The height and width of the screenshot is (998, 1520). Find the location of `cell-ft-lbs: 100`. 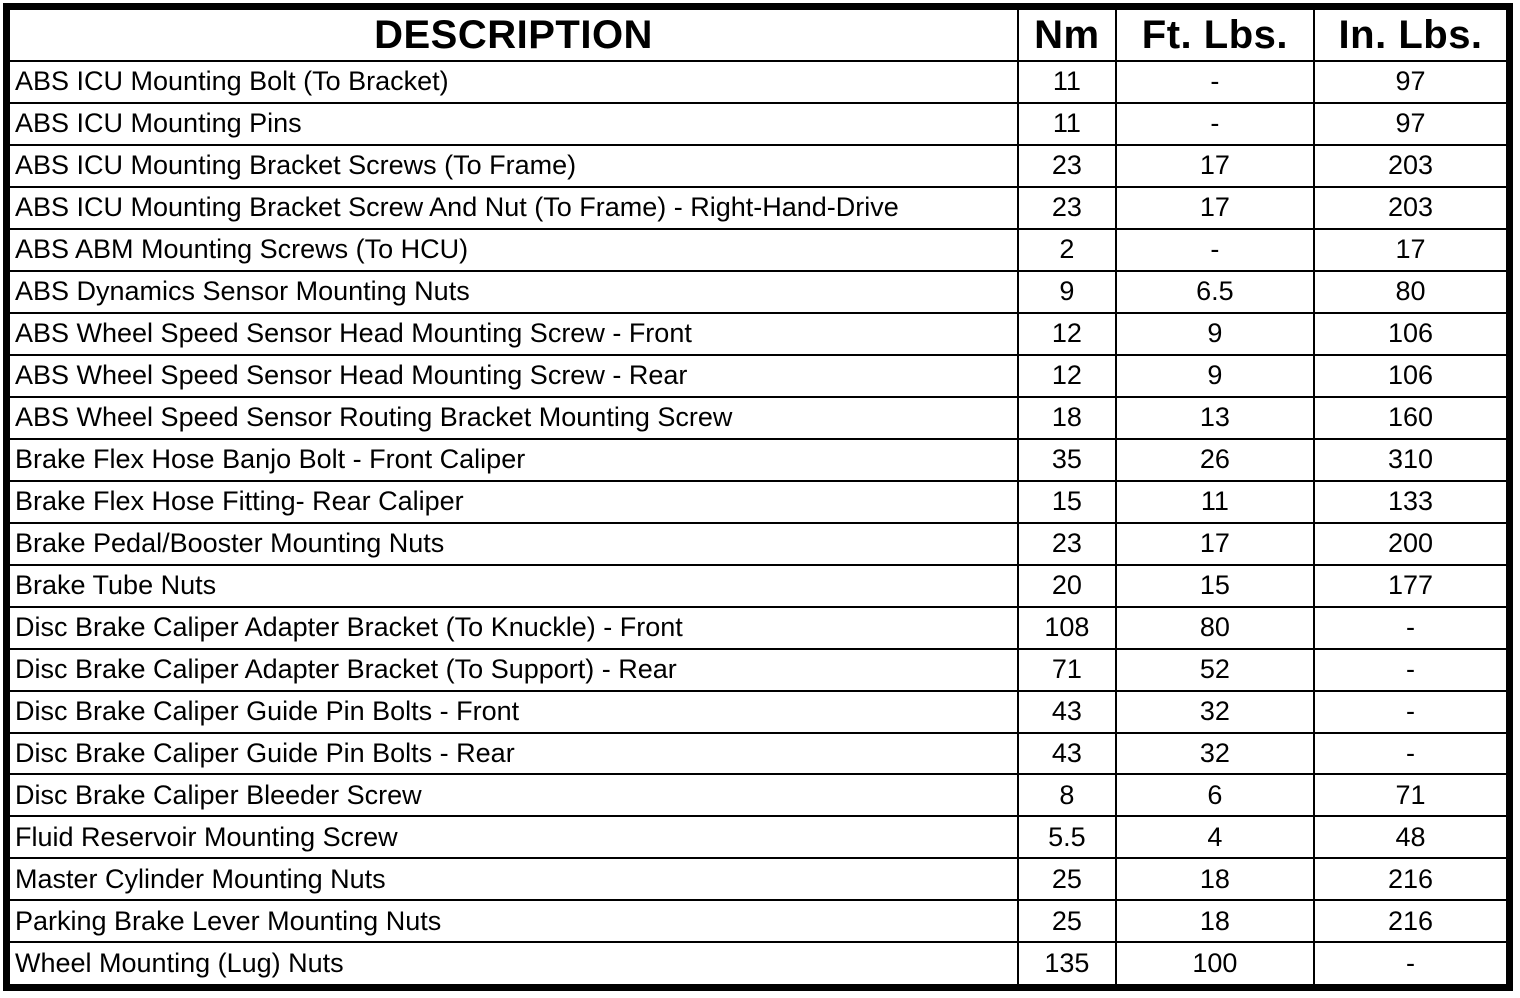

cell-ft-lbs: 100 is located at coordinates (1215, 965).